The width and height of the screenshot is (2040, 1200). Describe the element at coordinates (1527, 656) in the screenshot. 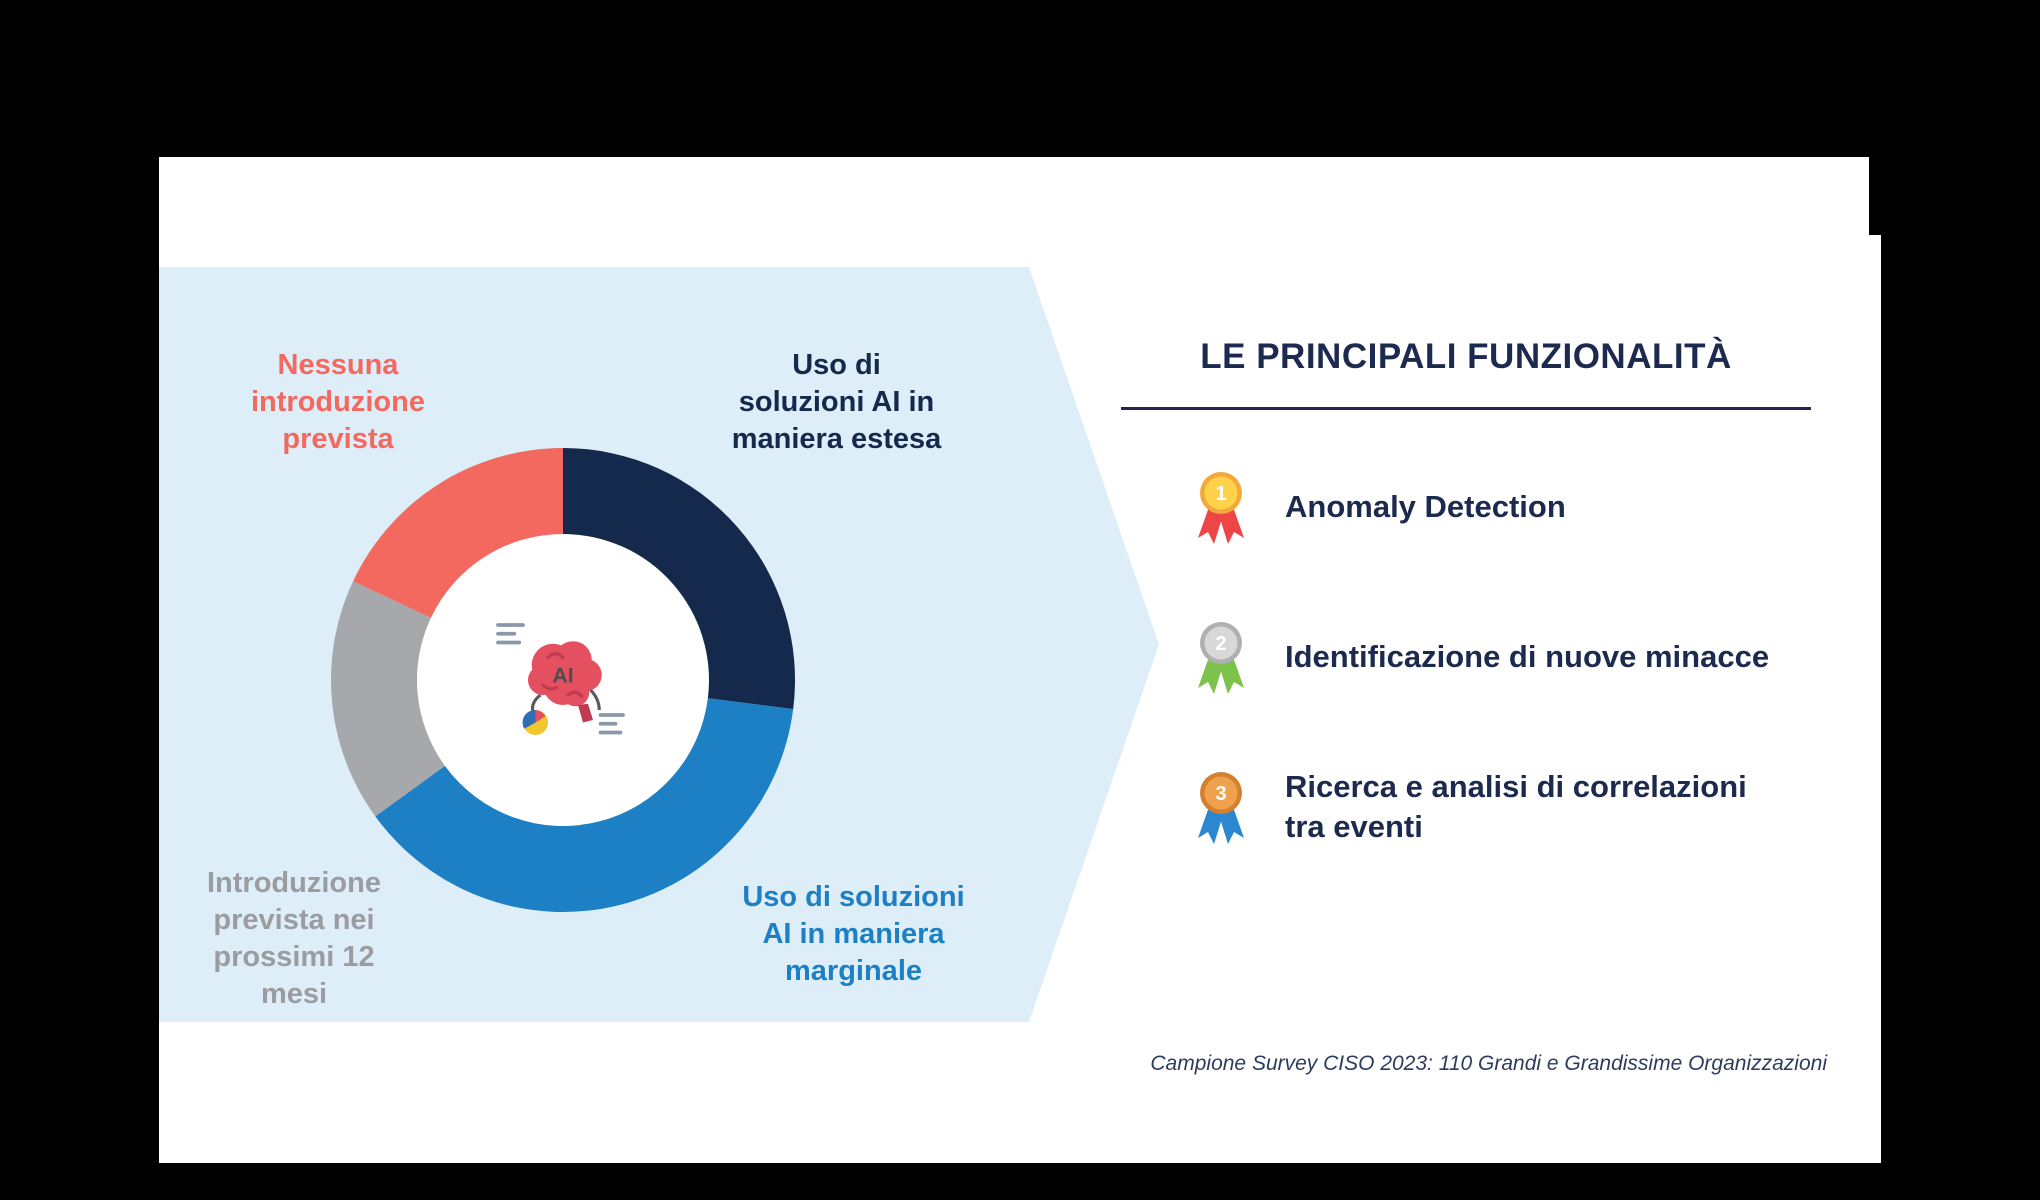

I see `feature-label: Identificazione di nuove minacce` at that location.